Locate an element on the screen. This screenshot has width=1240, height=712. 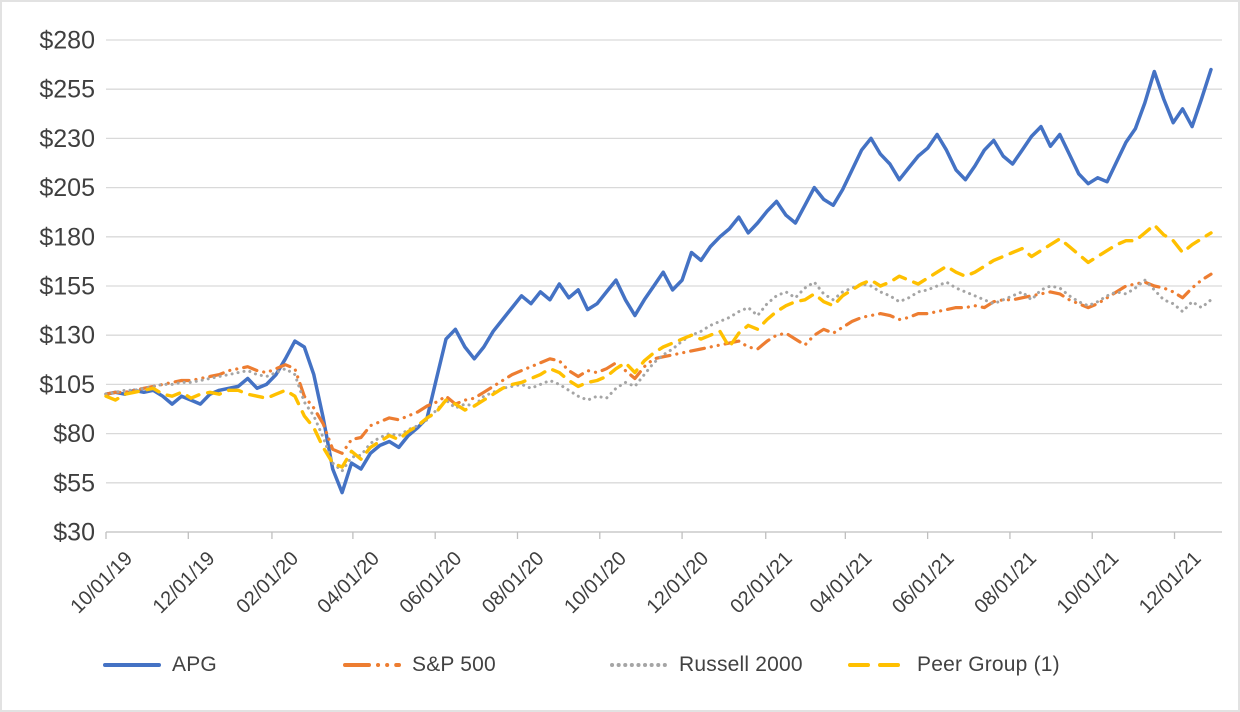
sp500-line-swatch is located at coordinates (372, 665).